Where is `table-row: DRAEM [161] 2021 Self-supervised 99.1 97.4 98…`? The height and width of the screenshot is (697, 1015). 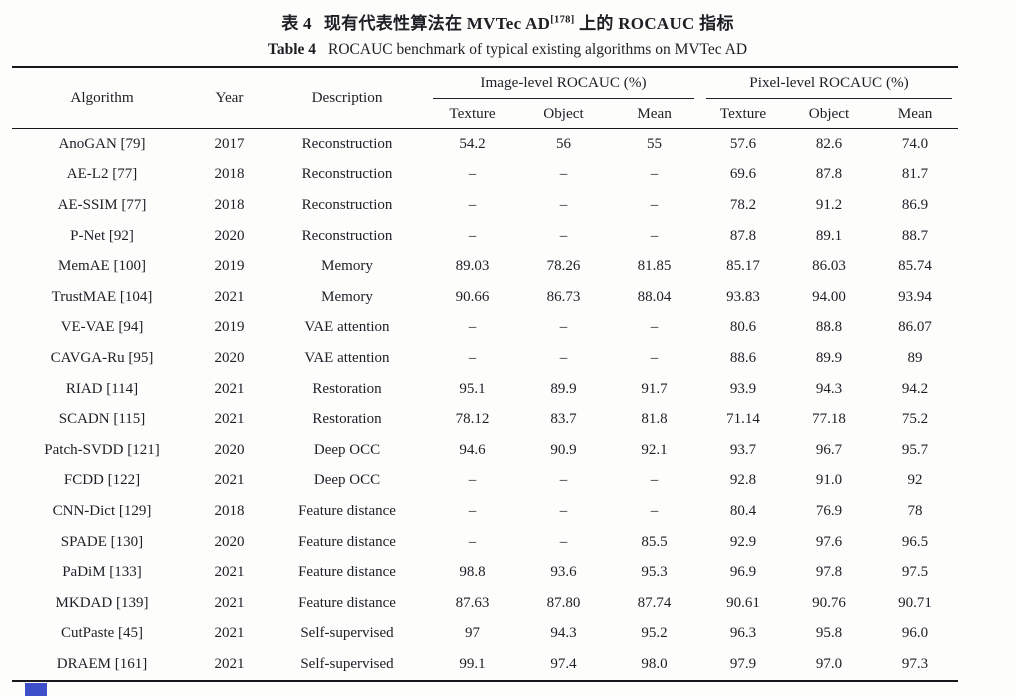 table-row: DRAEM [161] 2021 Self-supervised 99.1 97.4 98… is located at coordinates (485, 665).